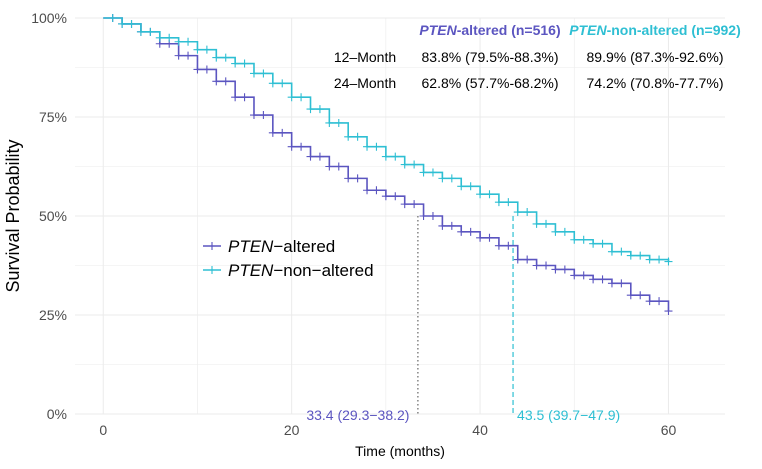 The image size is (762, 469). What do you see at coordinates (53, 117) in the screenshot?
I see `y-tick-label: 75%` at bounding box center [53, 117].